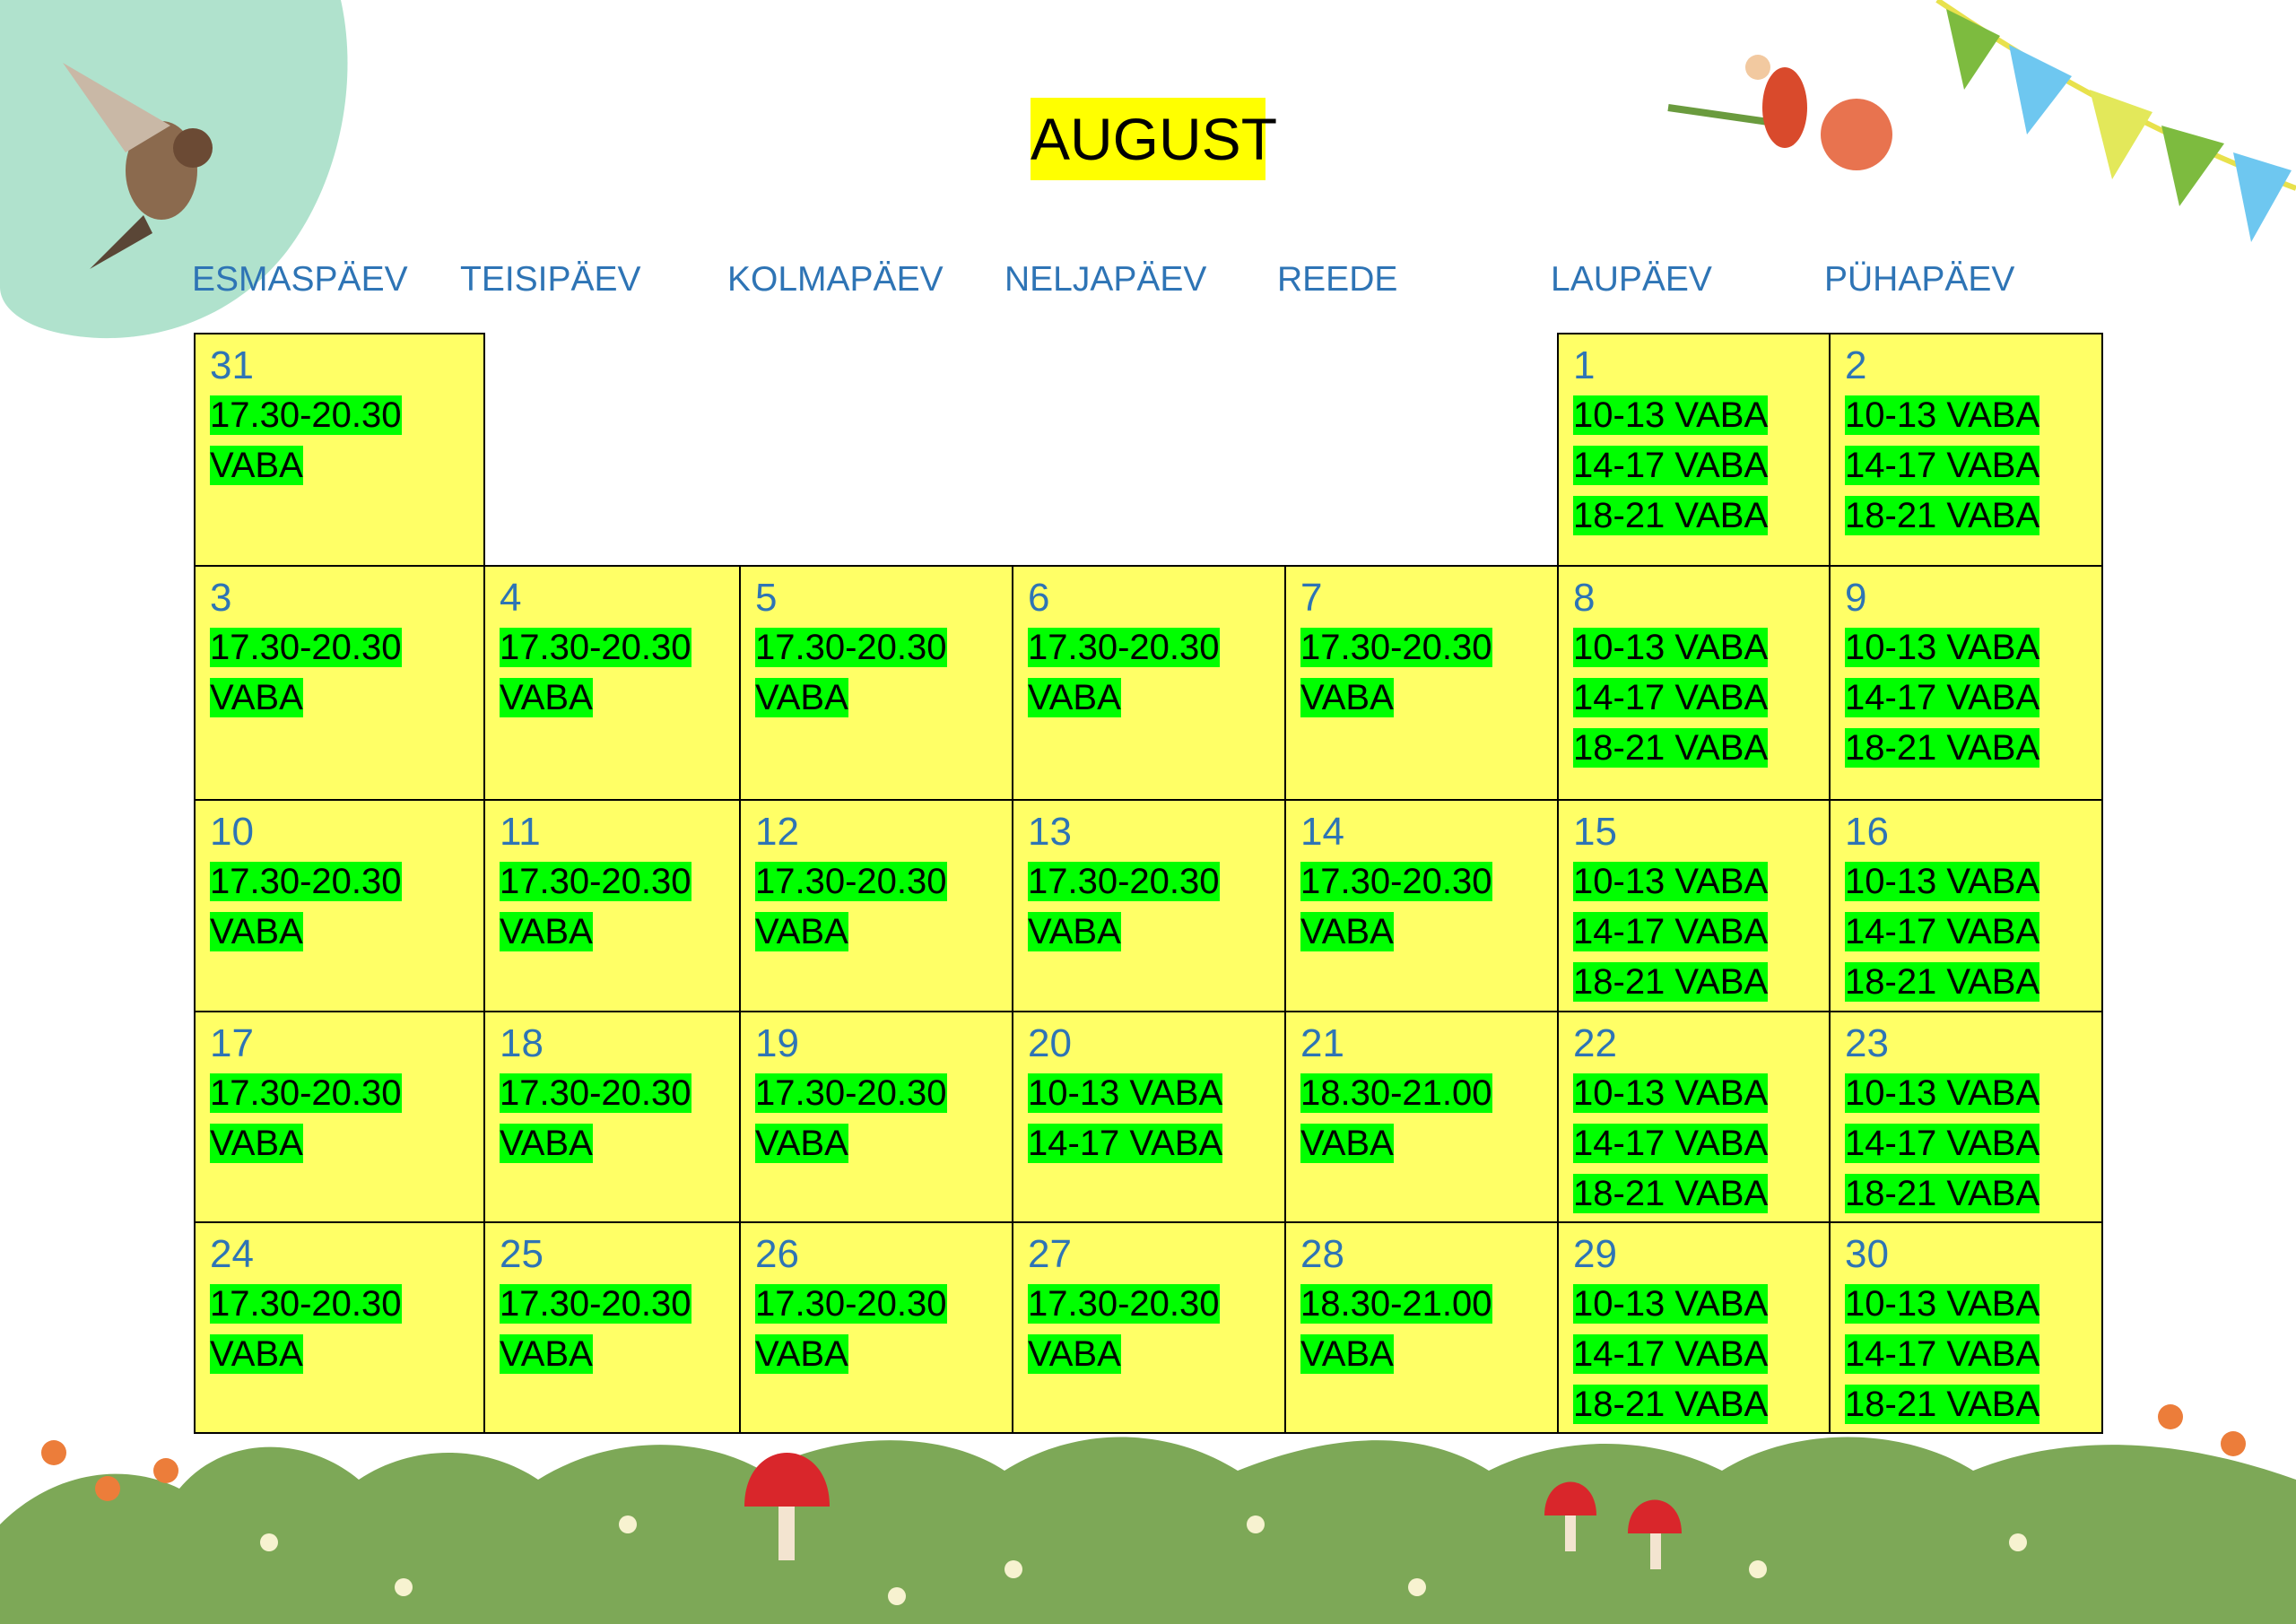  Describe the element at coordinates (1584, 598) in the screenshot. I see `day-number: 8` at that location.